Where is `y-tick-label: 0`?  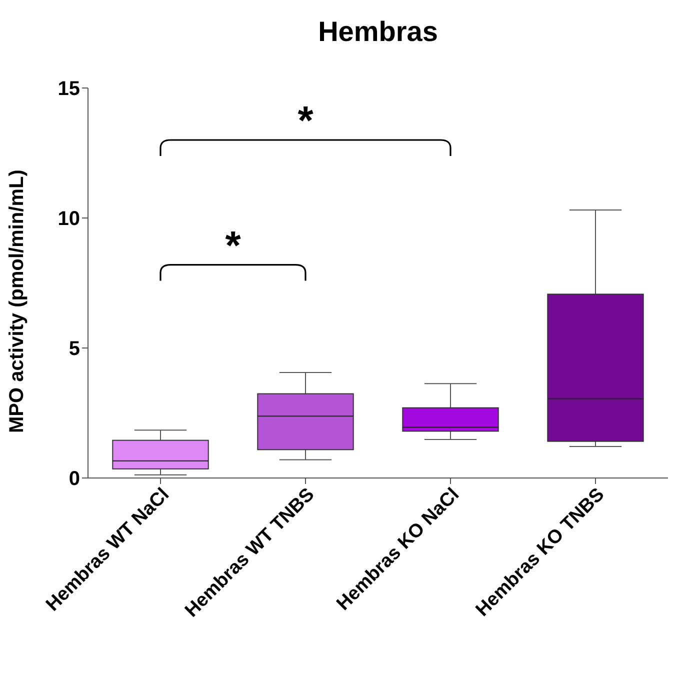
y-tick-label: 0 is located at coordinates (74, 479).